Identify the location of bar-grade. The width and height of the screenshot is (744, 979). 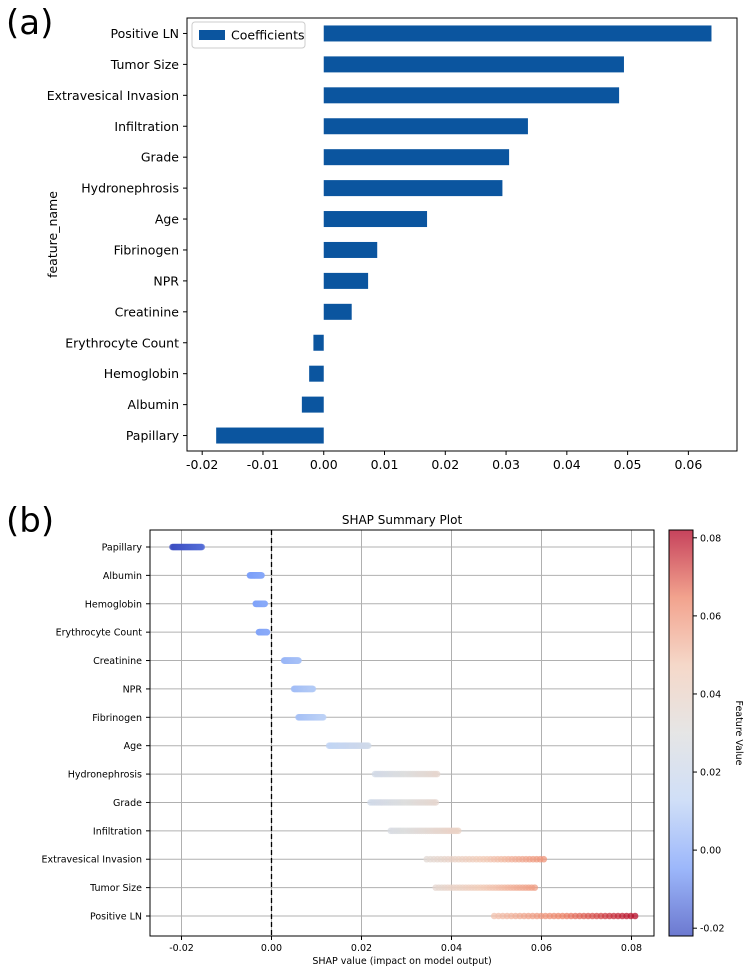
(416, 157).